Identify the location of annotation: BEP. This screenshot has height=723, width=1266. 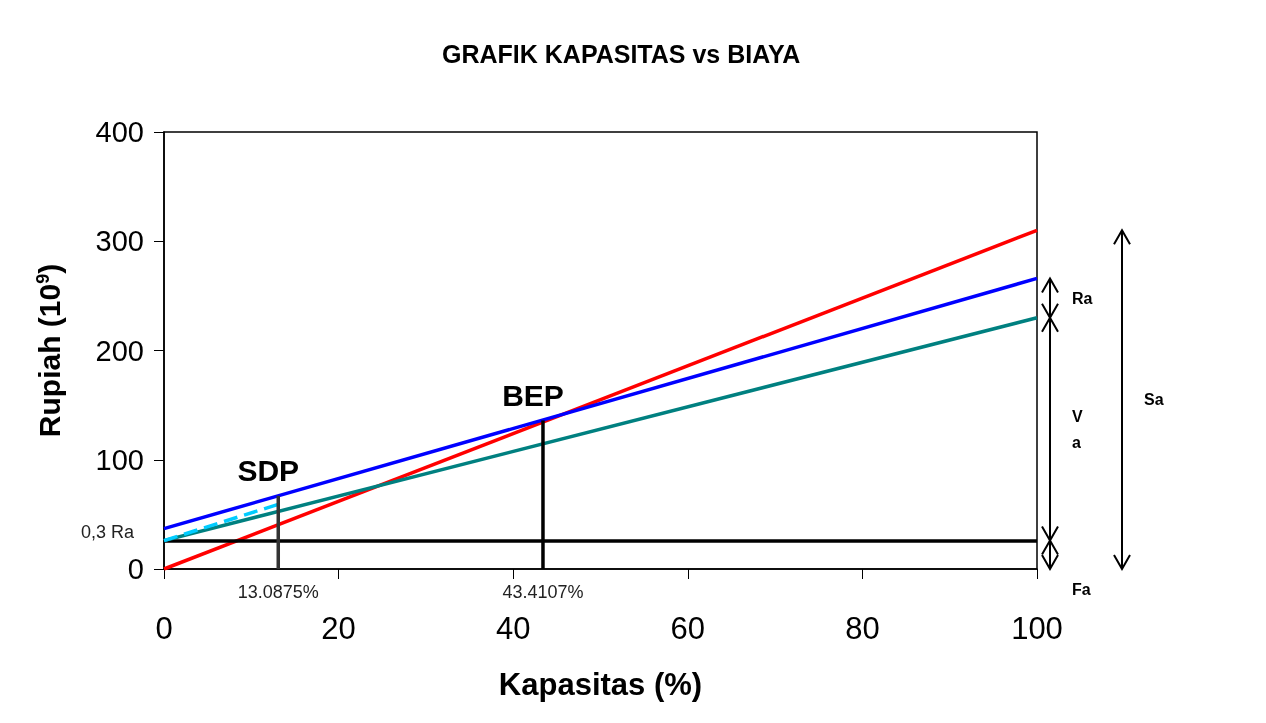
(533, 395).